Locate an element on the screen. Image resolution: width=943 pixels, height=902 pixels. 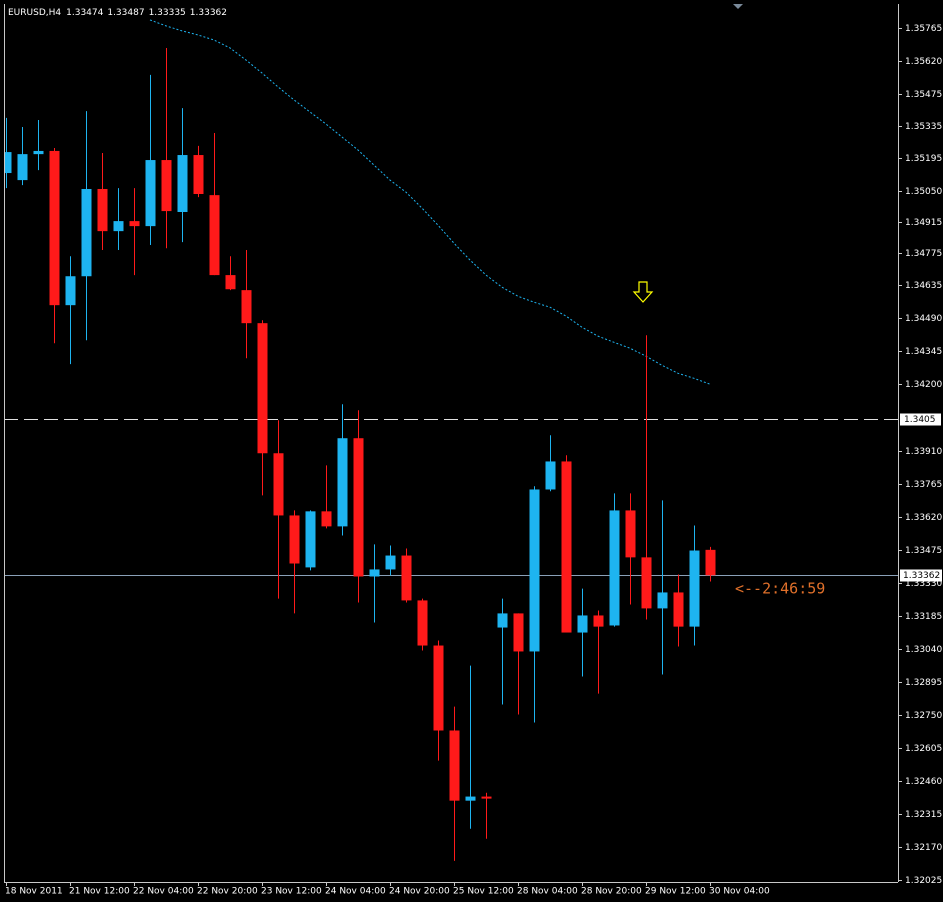
y-tick-label: 1.33040 is located at coordinates (923, 650).